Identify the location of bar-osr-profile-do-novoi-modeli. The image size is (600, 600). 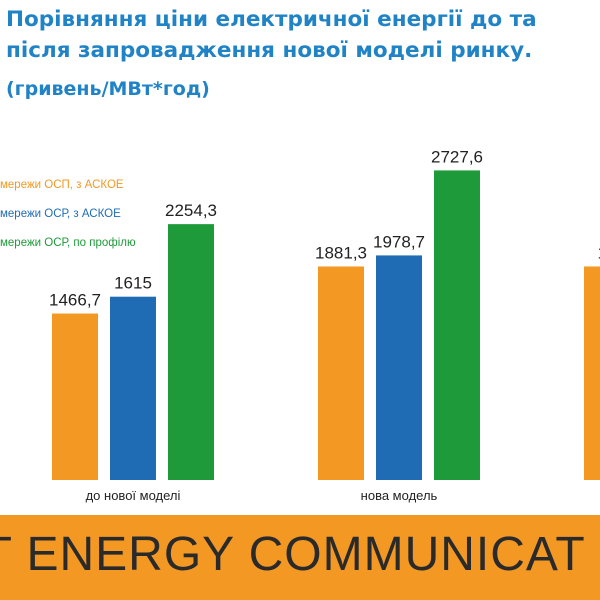
(191, 352).